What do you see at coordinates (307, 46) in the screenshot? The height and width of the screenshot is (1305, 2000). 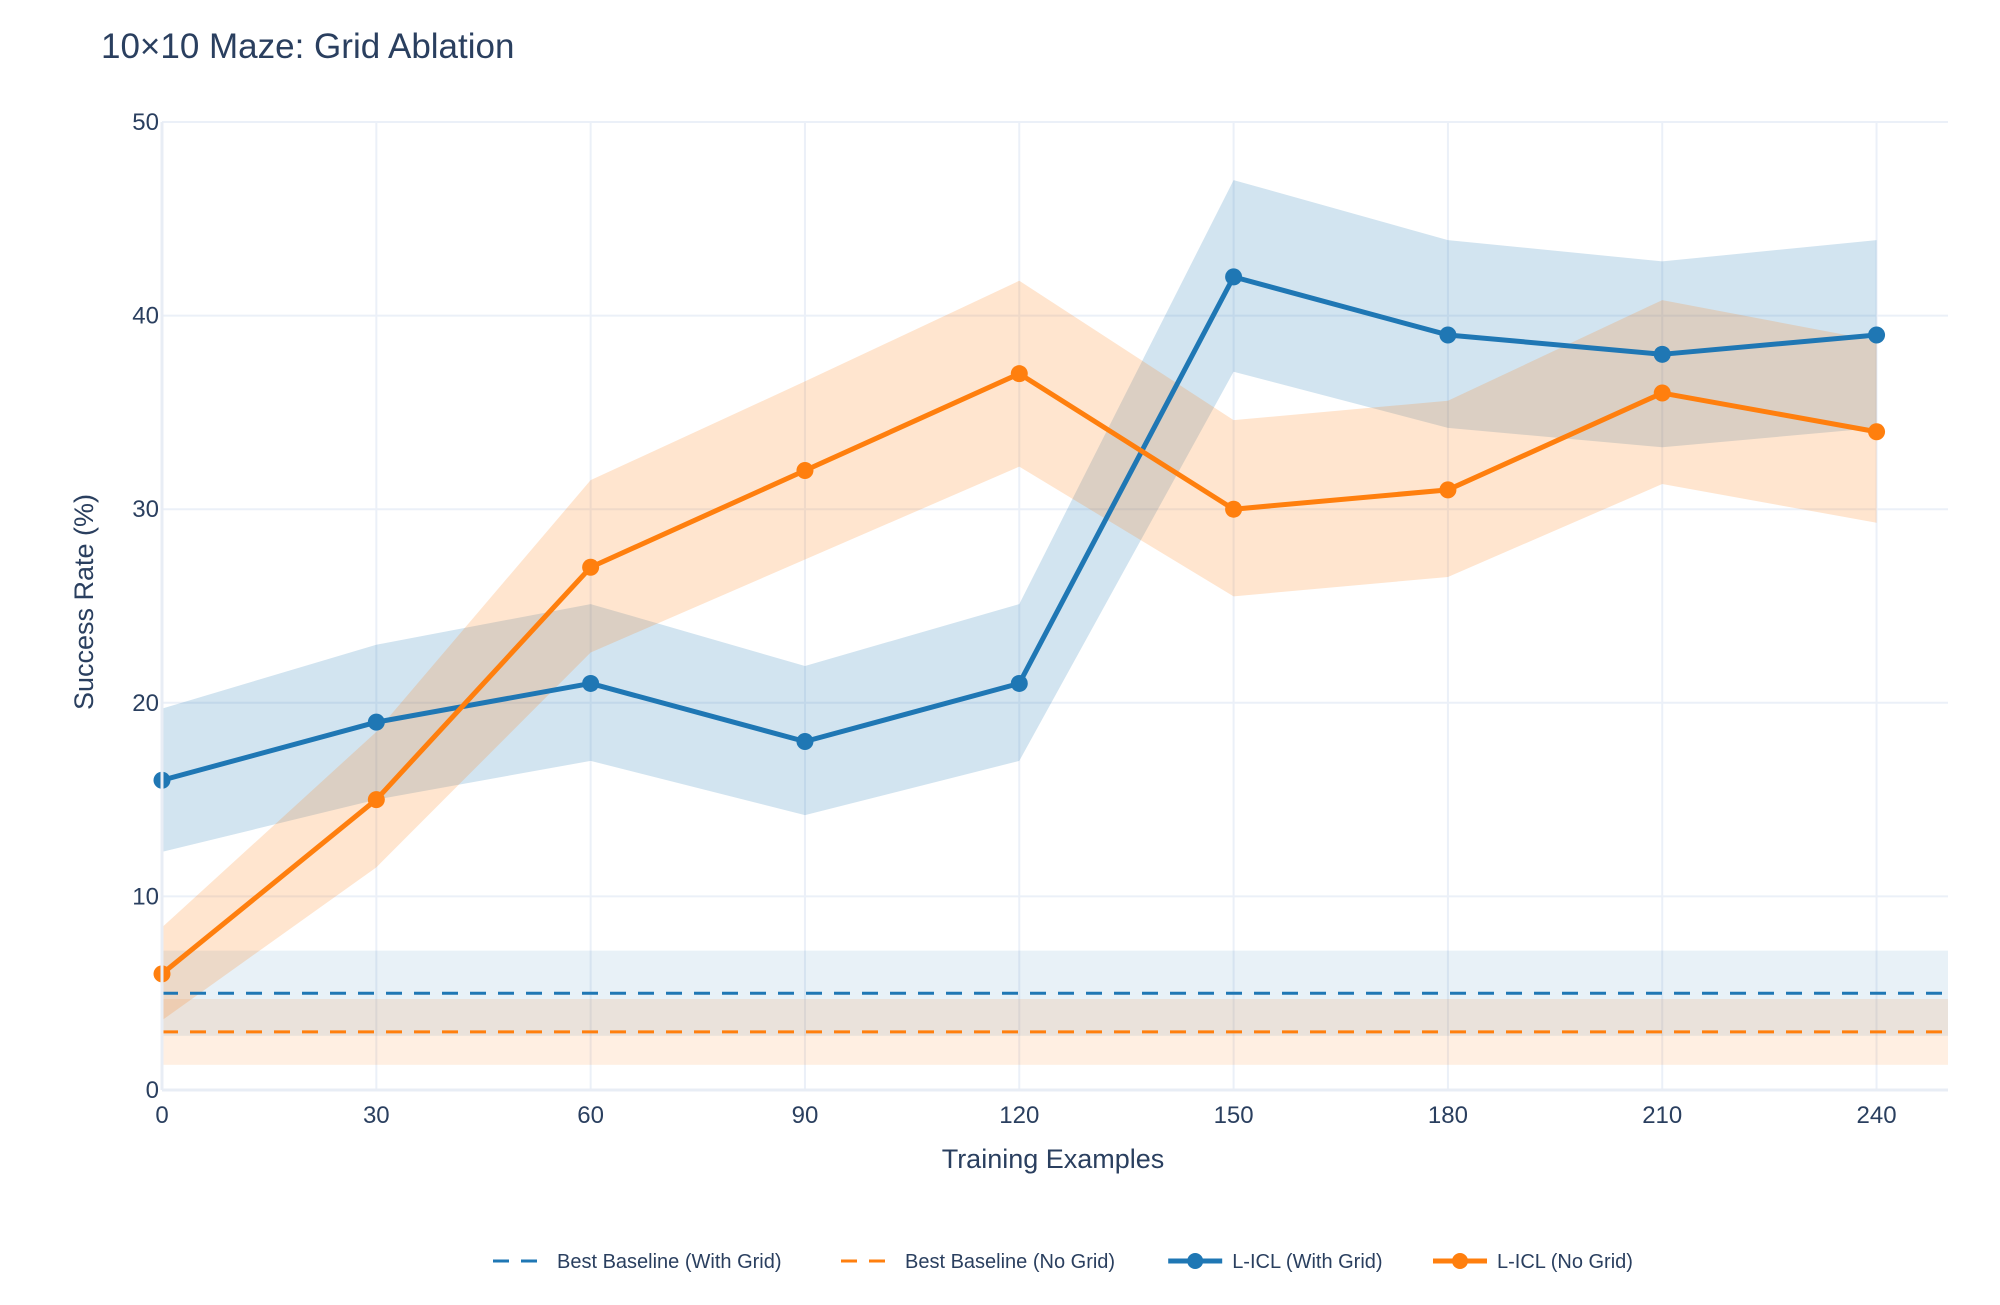 I see `chart-title: 10×10 Maze: Grid Ablation` at bounding box center [307, 46].